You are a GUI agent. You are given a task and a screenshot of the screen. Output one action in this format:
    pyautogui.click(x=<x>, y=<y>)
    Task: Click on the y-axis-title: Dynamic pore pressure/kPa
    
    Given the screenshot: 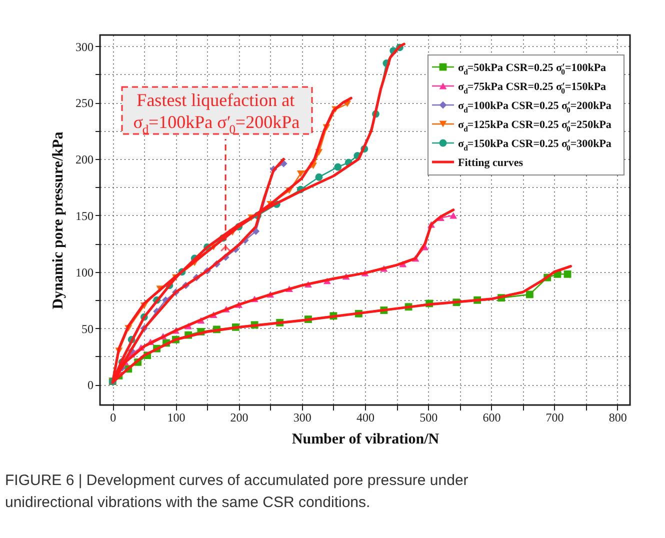 What is the action you would take?
    pyautogui.click(x=58, y=220)
    